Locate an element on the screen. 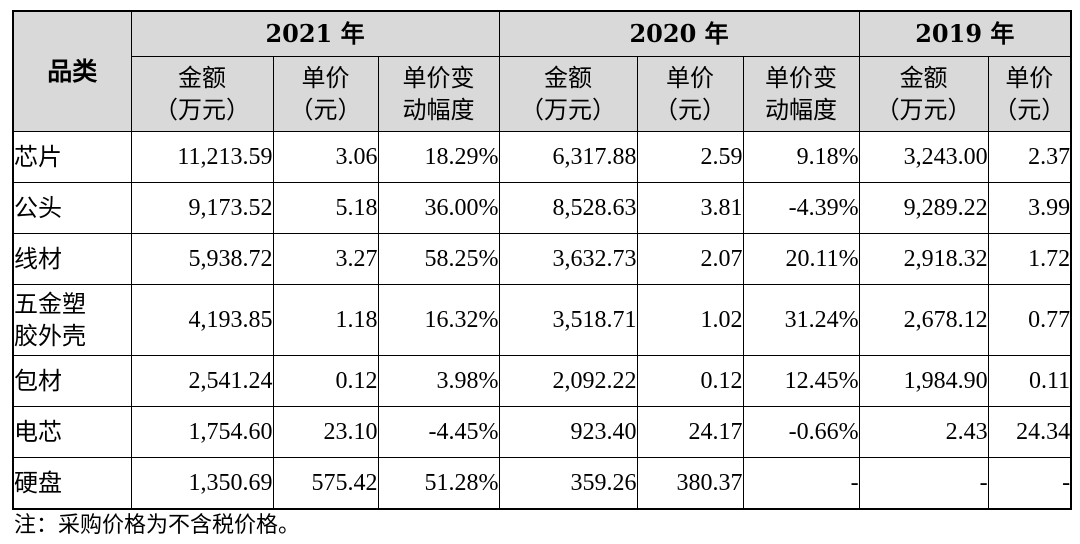 Image resolution: width=1080 pixels, height=544 pixels. cell: -0.66% is located at coordinates (801, 432).